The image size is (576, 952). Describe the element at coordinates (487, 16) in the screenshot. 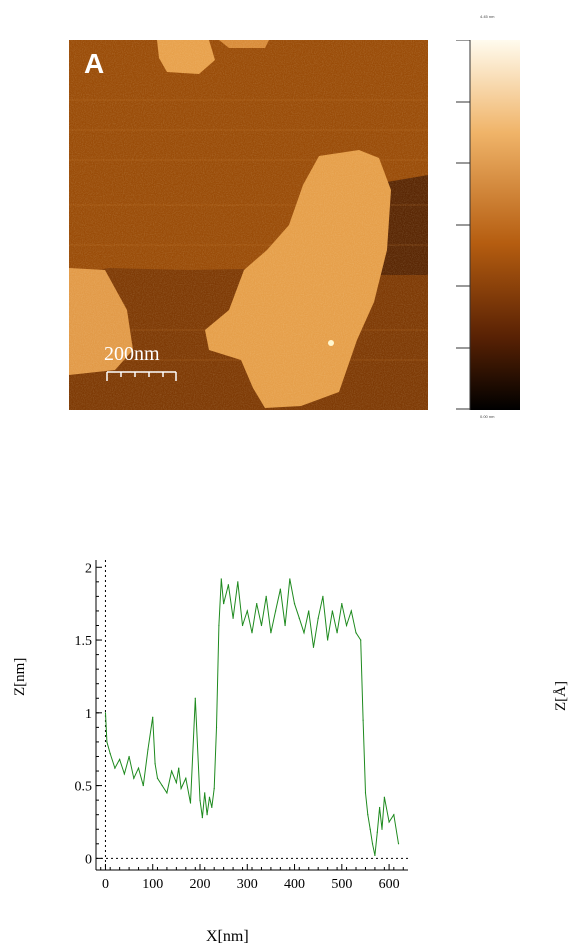

I see `colorbar-max-label: 4.45 nm` at that location.